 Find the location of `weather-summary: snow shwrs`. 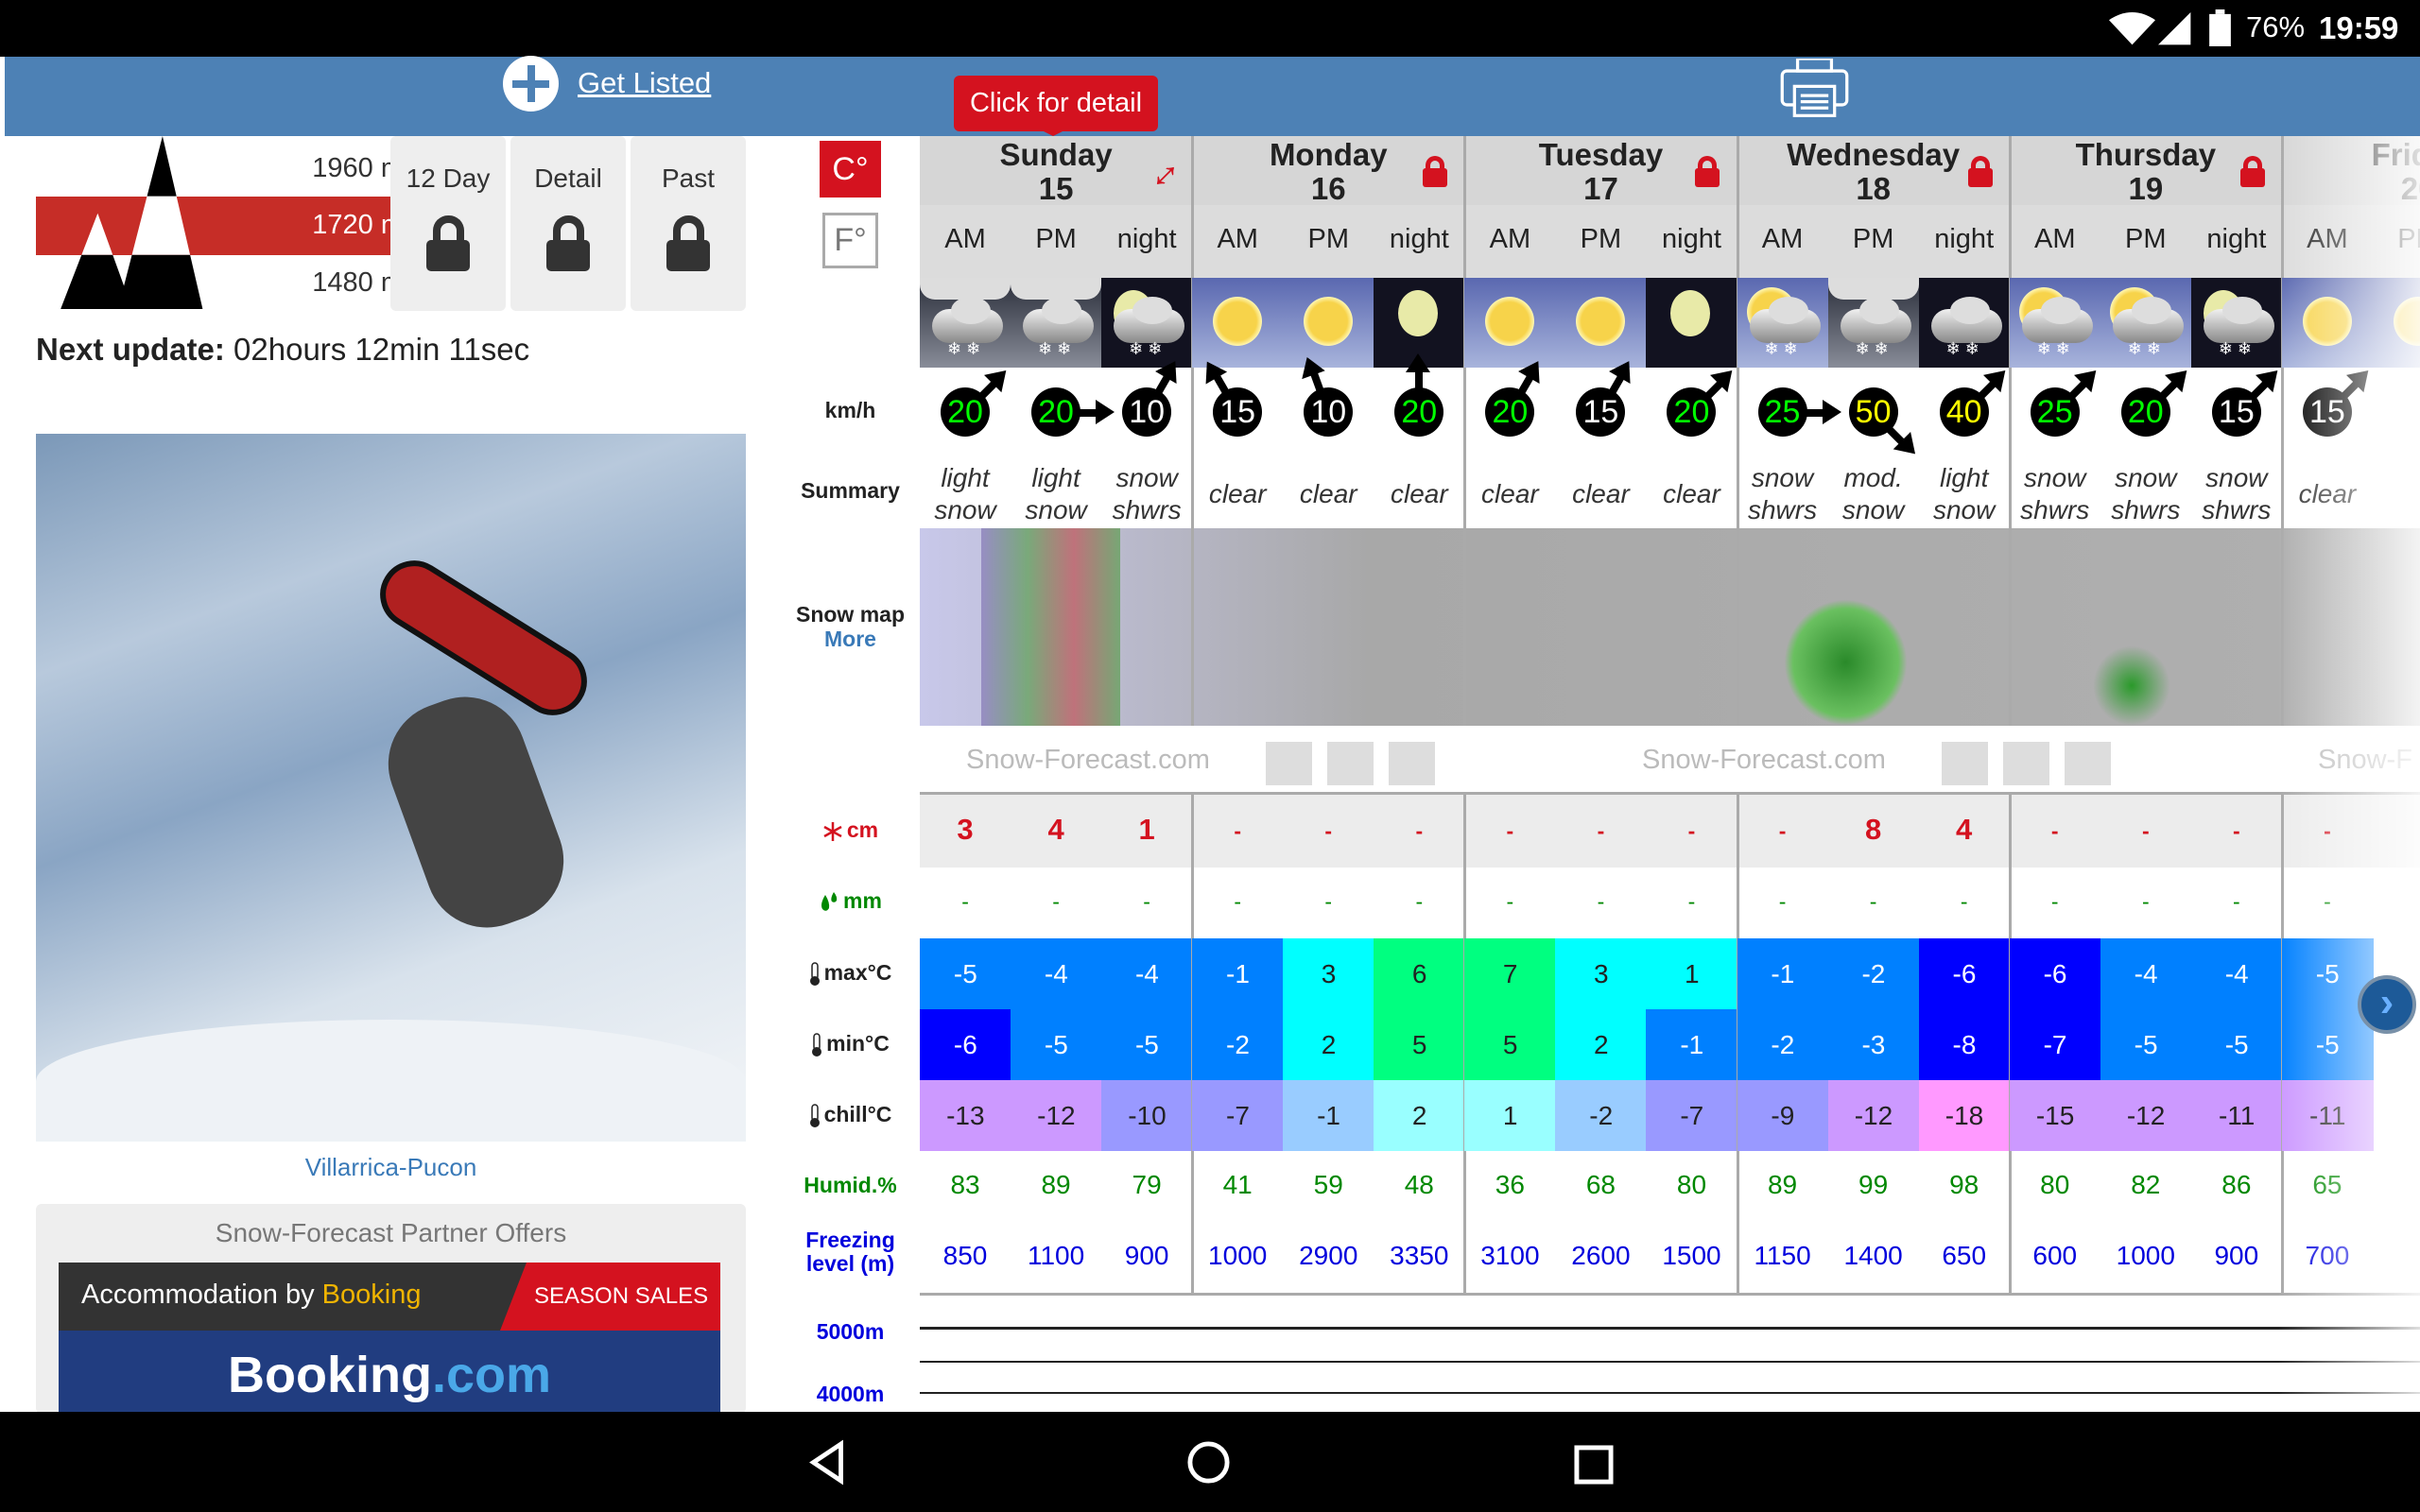

weather-summary: snow shwrs is located at coordinates (1147, 493).